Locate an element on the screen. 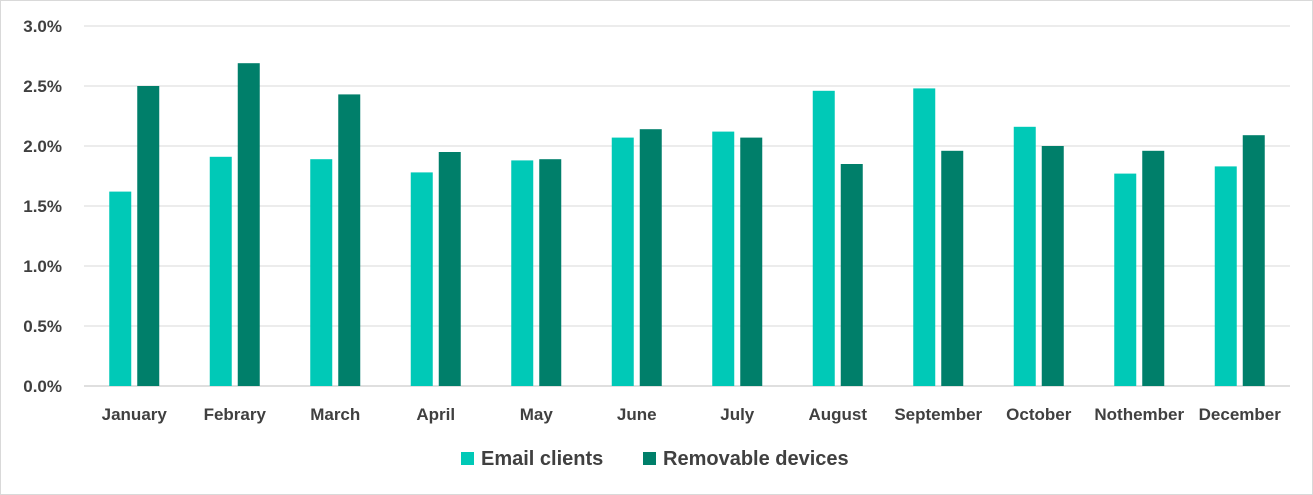 Image resolution: width=1313 pixels, height=495 pixels. x-tick-label: April is located at coordinates (435, 414).